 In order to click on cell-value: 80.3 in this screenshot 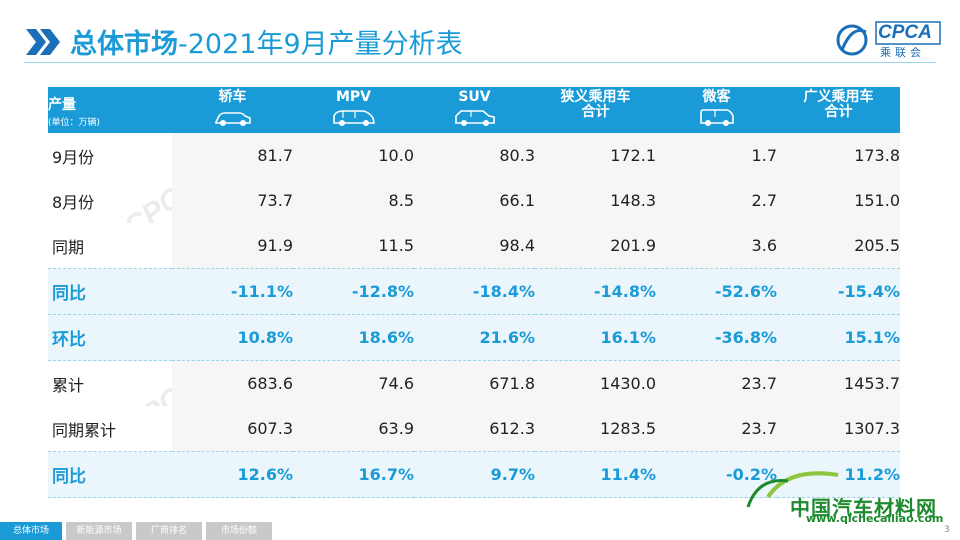, I will do `click(474, 155)`.